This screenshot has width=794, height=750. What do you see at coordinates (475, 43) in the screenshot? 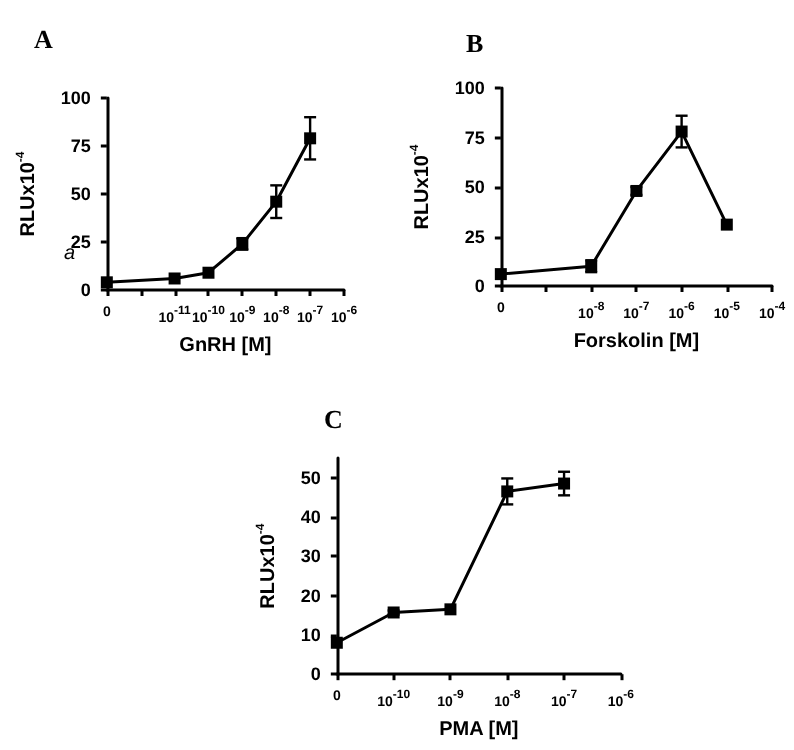
I see `chart-title: B` at bounding box center [475, 43].